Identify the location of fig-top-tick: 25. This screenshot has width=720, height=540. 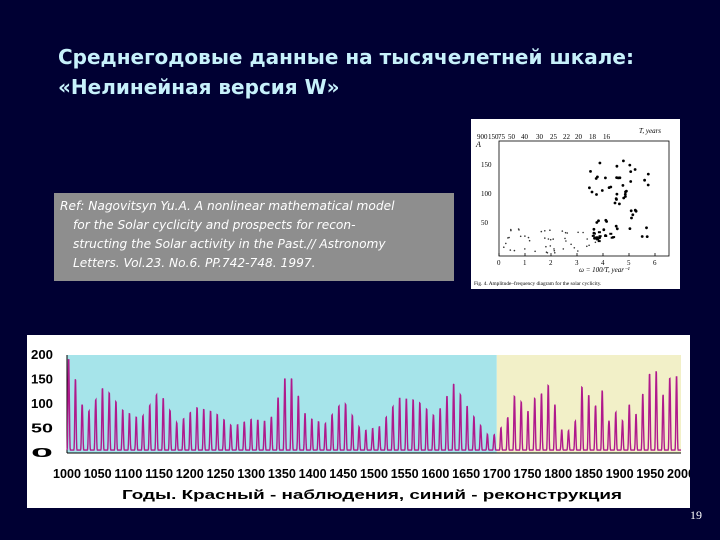
(554, 137).